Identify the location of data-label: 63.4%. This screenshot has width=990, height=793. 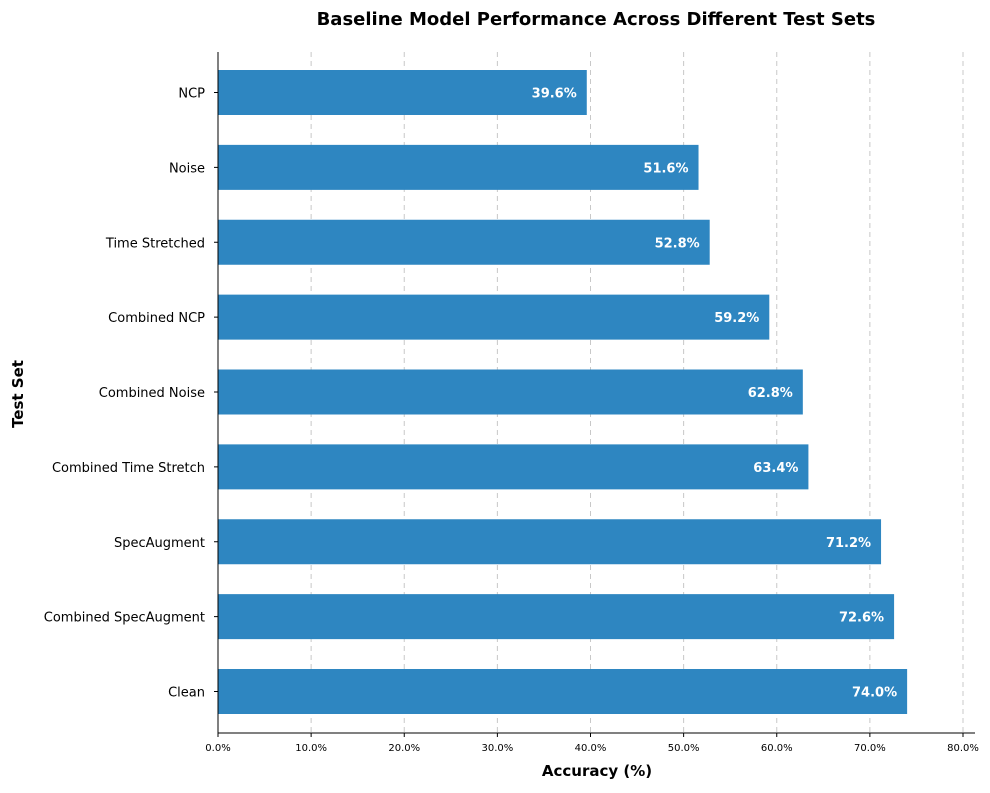
(775, 468).